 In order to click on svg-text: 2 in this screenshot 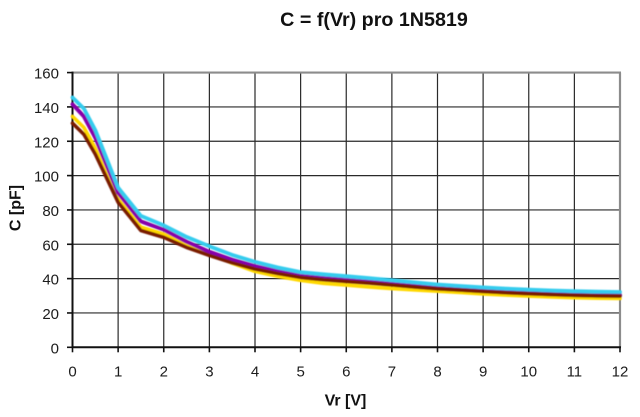, I will do `click(164, 372)`.